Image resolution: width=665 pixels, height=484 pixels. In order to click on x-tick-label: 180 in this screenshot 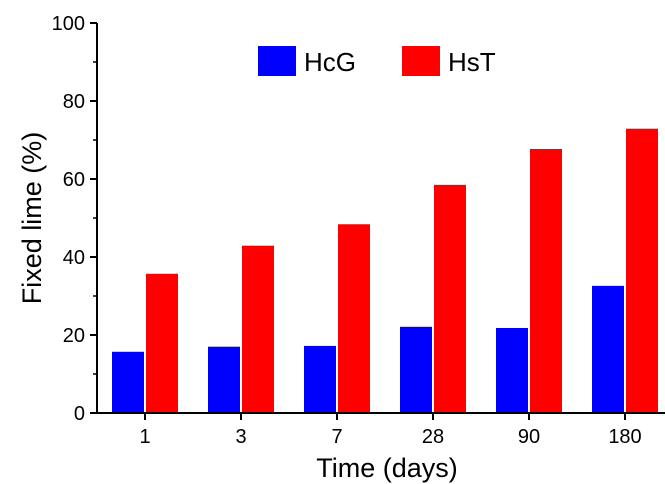, I will do `click(624, 437)`.